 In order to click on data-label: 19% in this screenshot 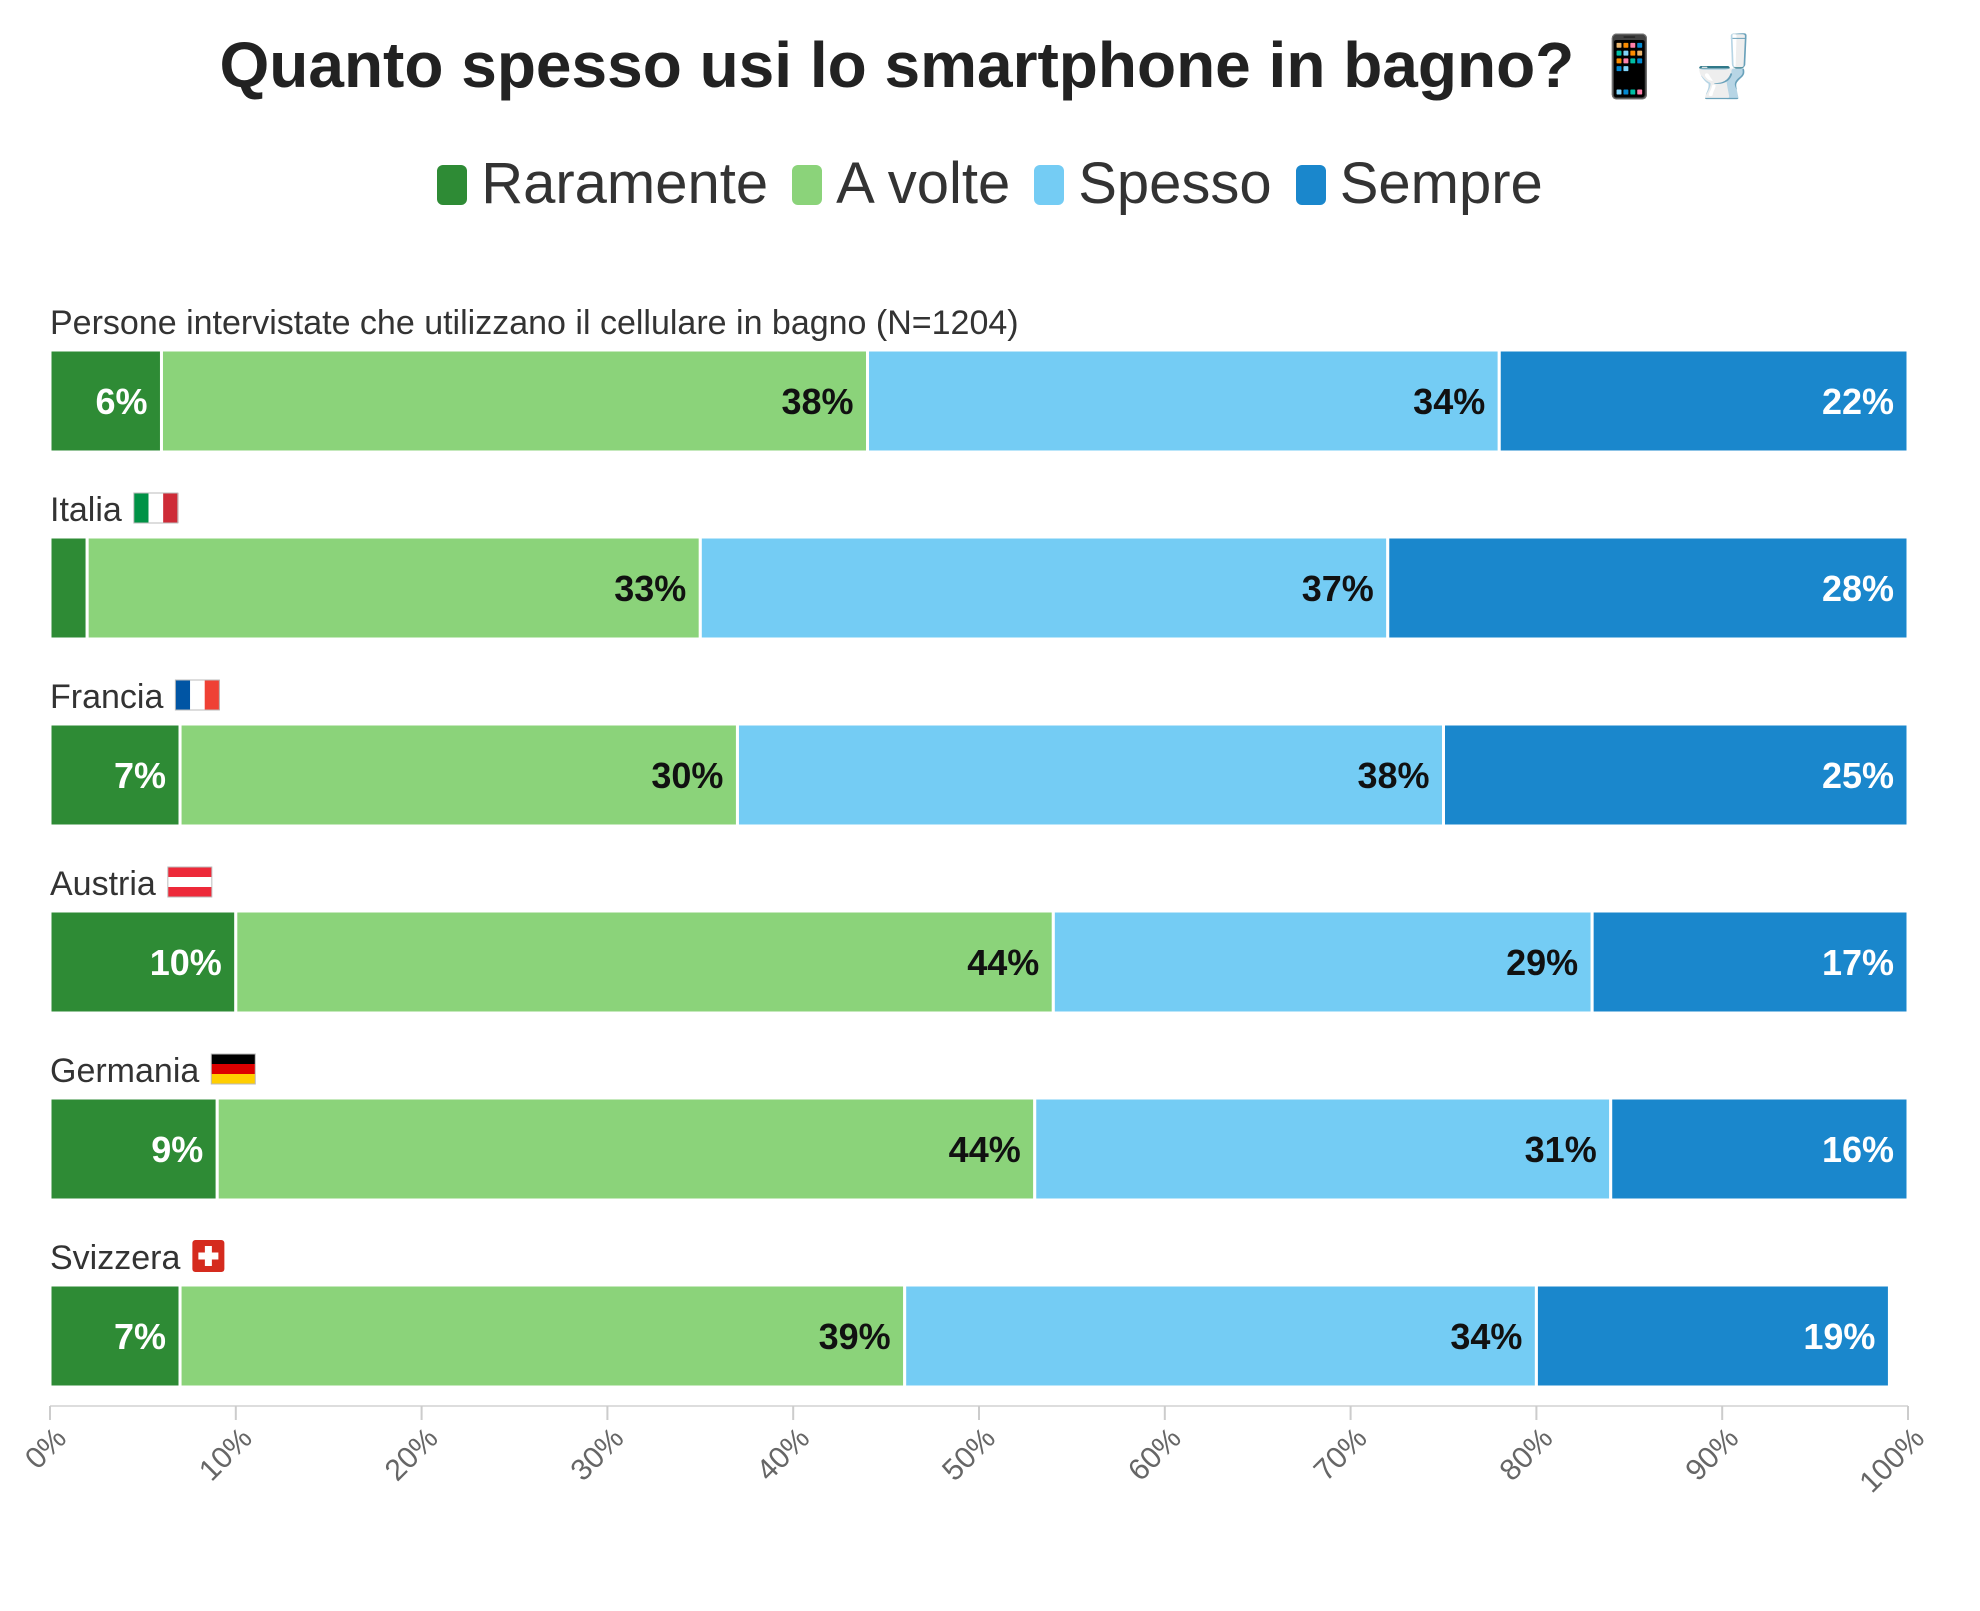, I will do `click(1839, 1336)`.